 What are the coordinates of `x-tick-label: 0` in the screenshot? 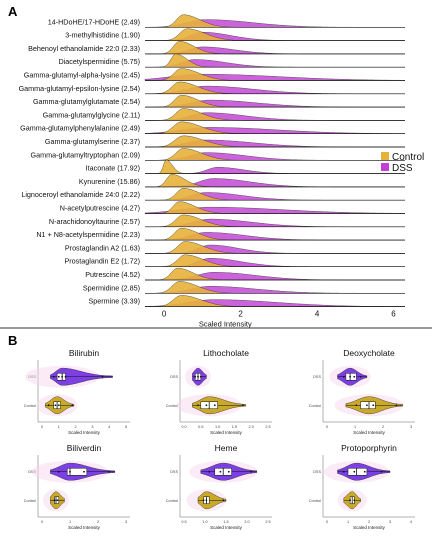 It's located at (164, 314).